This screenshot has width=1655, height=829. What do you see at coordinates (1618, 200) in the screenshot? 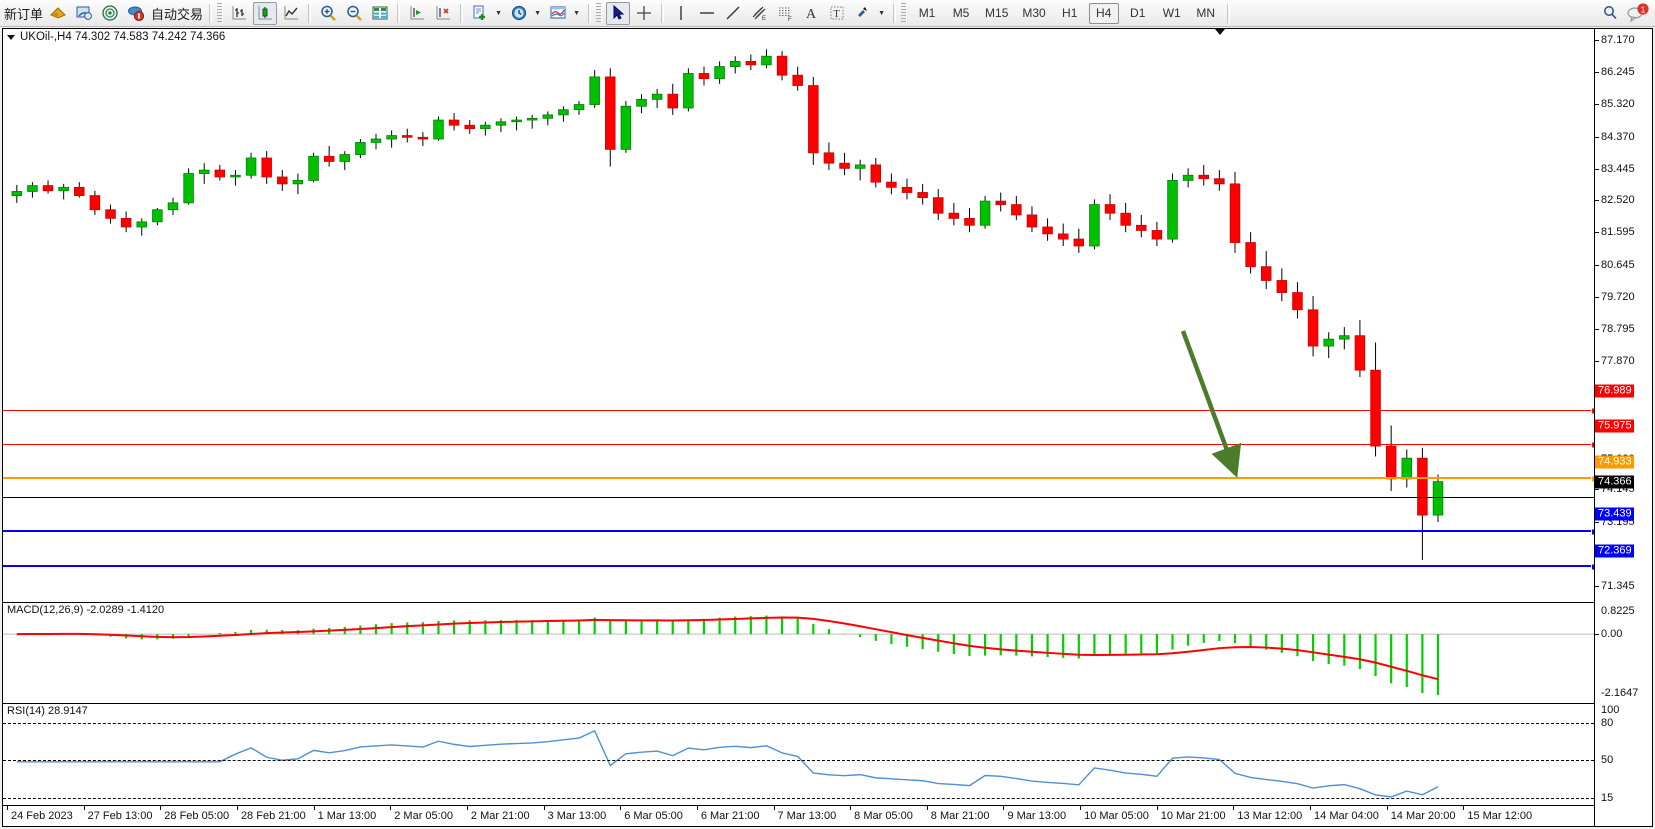
I see `price-axis-label: 82.520` at bounding box center [1618, 200].